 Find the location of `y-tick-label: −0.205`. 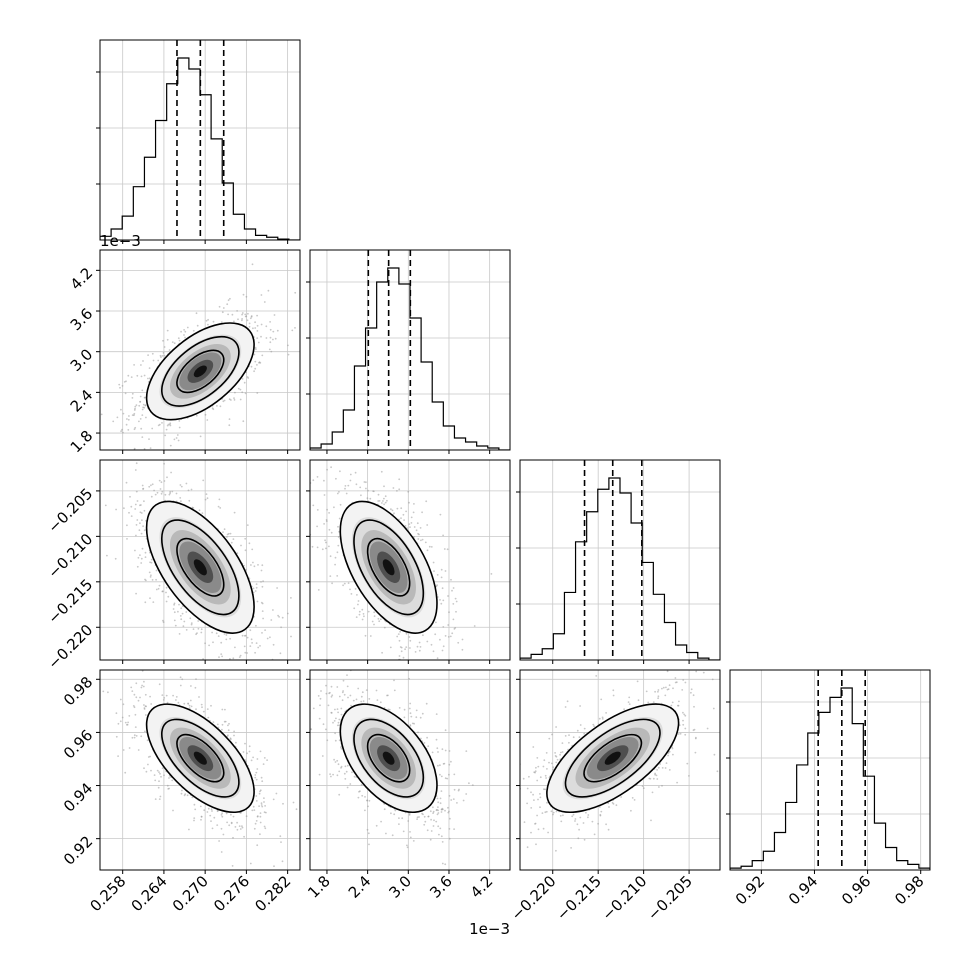

y-tick-label: −0.205 is located at coordinates (70, 511).